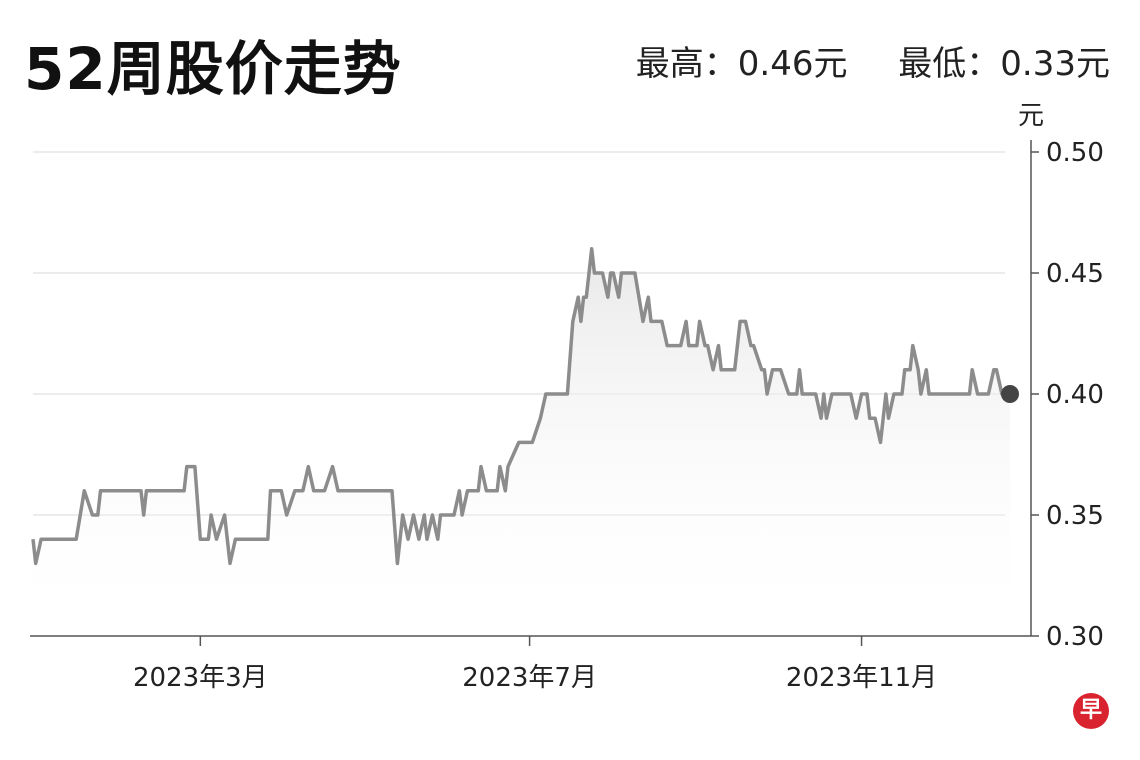 This screenshot has height=760, width=1140. What do you see at coordinates (1075, 153) in the screenshot?
I see `y-tick-label: 0.50` at bounding box center [1075, 153].